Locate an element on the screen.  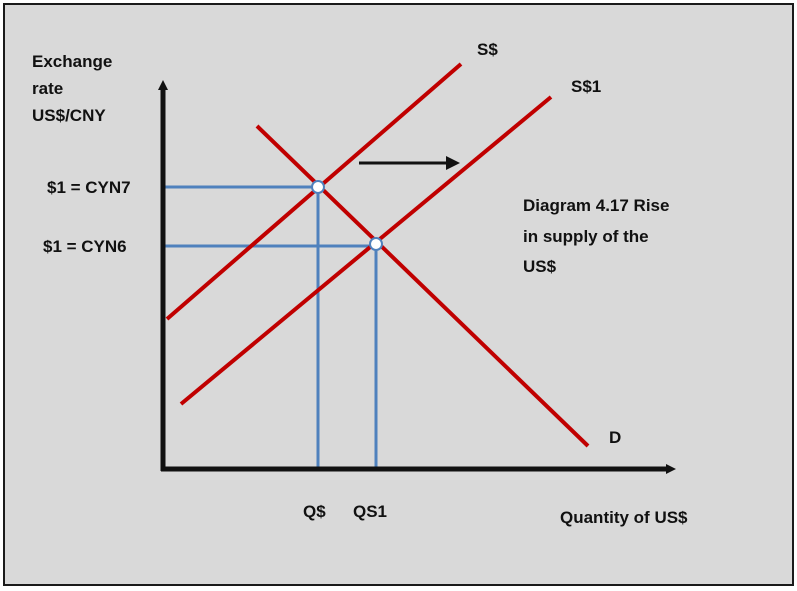
guide-lines is located at coordinates (270, 326).